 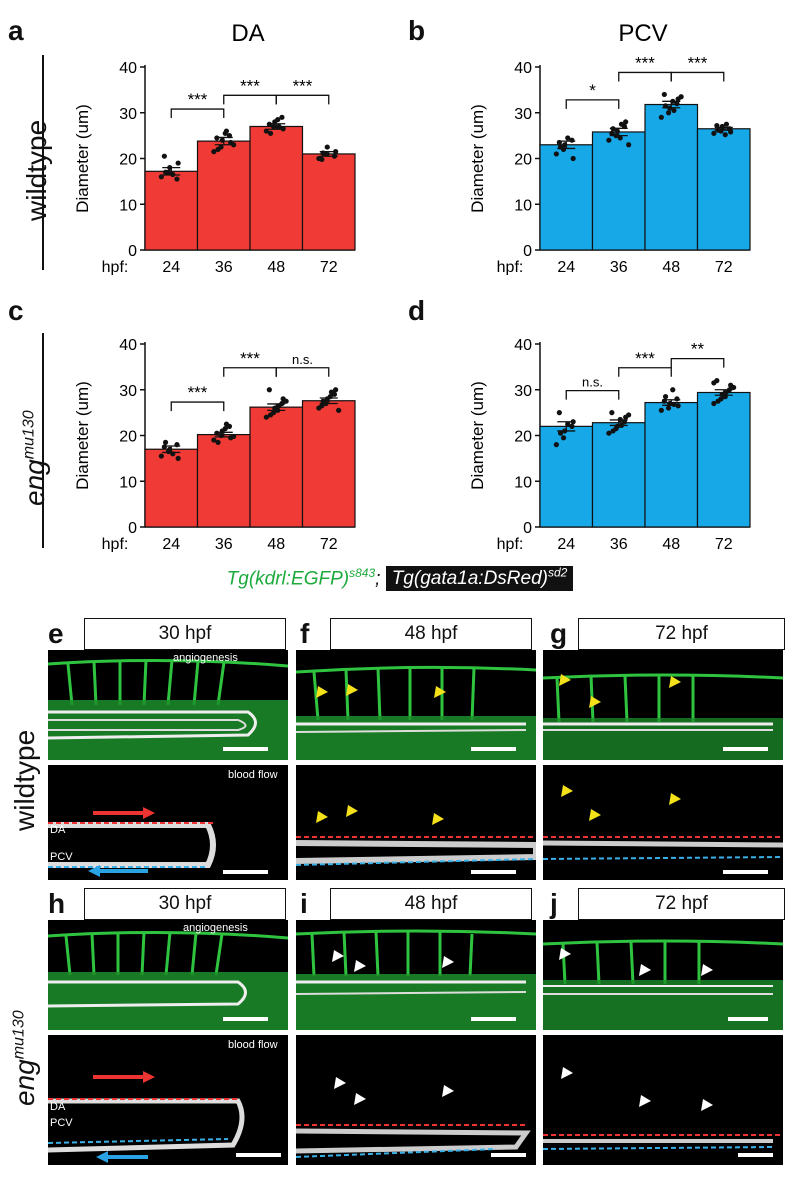 I want to click on image-g-gray, so click(x=663, y=822).